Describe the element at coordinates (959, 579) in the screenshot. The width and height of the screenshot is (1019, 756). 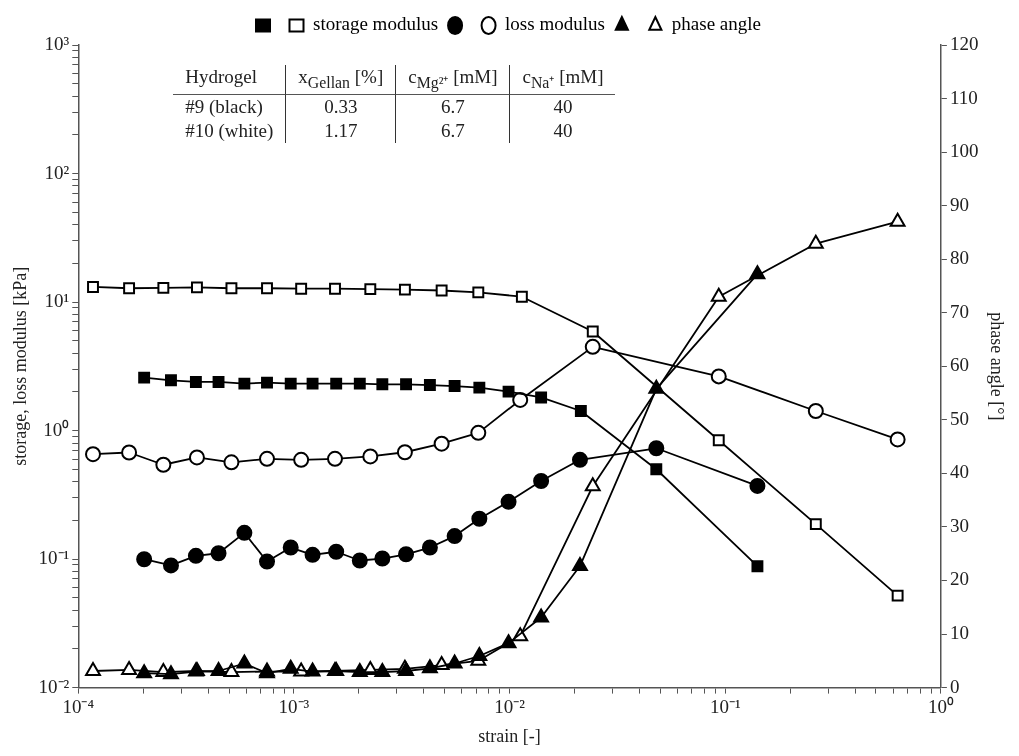
I see `y2-tick-label: 20` at that location.